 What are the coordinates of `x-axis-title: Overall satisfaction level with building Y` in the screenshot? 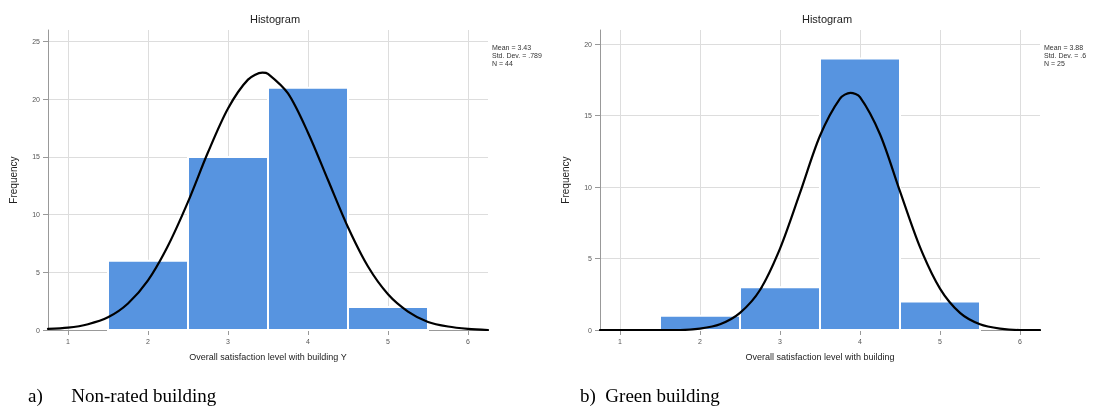 It's located at (268, 356).